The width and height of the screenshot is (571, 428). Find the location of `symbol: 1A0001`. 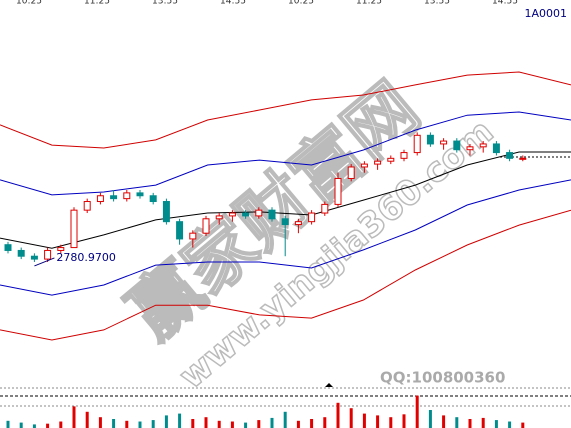

symbol: 1A0001 is located at coordinates (545, 13).